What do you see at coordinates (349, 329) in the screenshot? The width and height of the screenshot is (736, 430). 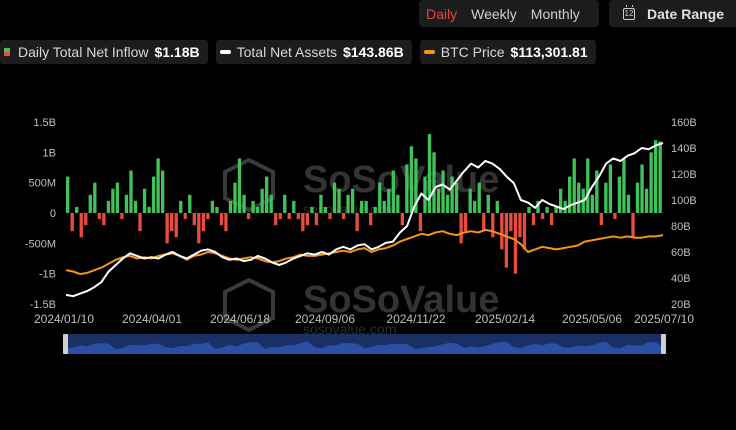 I see `watermark-sub: sosovalue.com` at bounding box center [349, 329].